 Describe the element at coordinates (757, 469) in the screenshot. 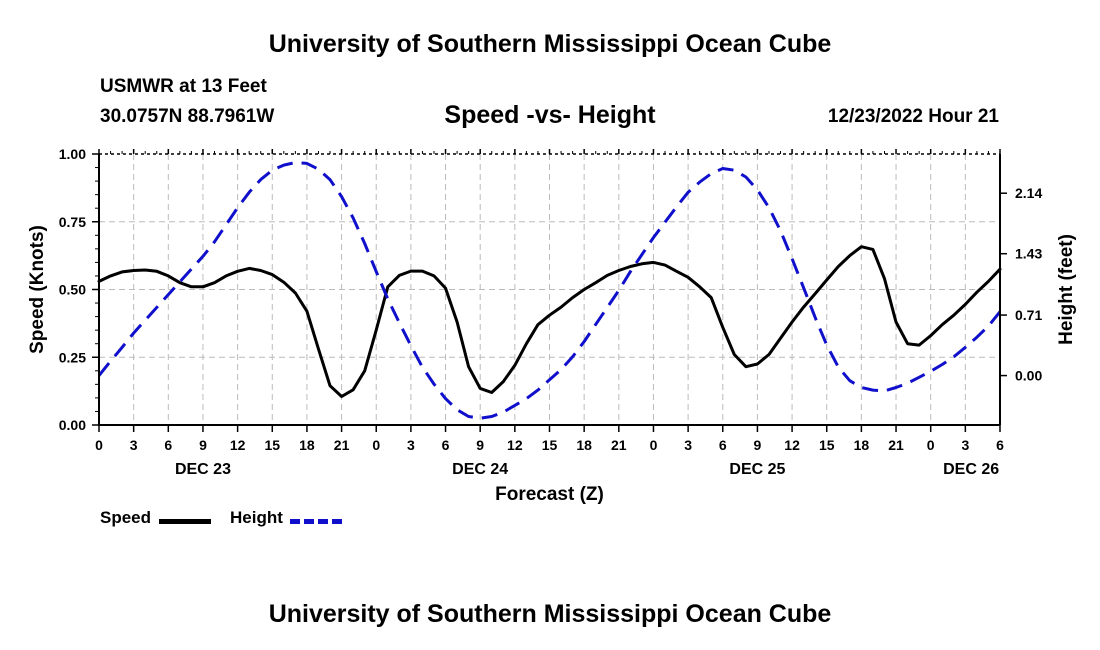

I see `date-label: DEC 25` at that location.